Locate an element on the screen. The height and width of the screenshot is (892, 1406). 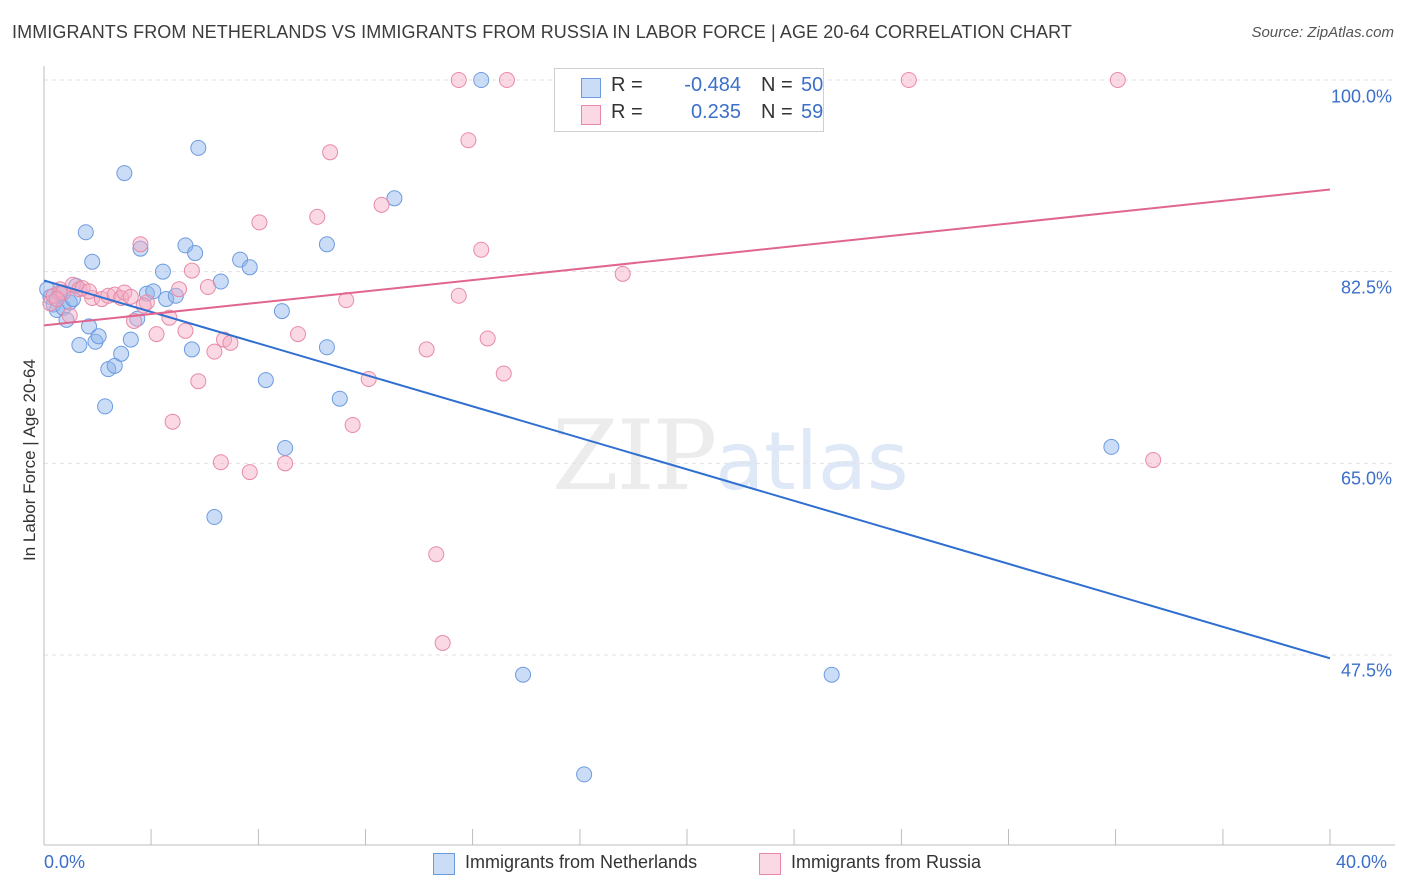
legend-label: Immigrants from Russia is located at coordinates (886, 862).